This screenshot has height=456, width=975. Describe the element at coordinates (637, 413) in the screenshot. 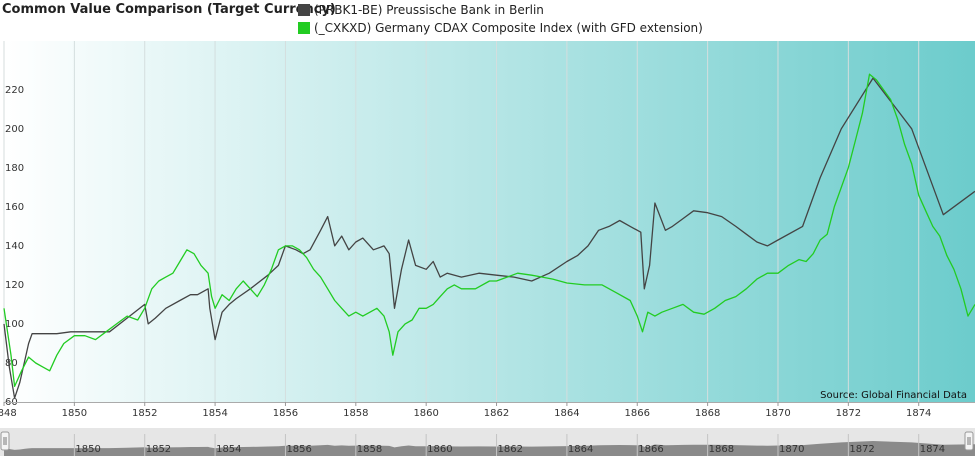

I see `x-tick-label-1866: 1866` at that location.